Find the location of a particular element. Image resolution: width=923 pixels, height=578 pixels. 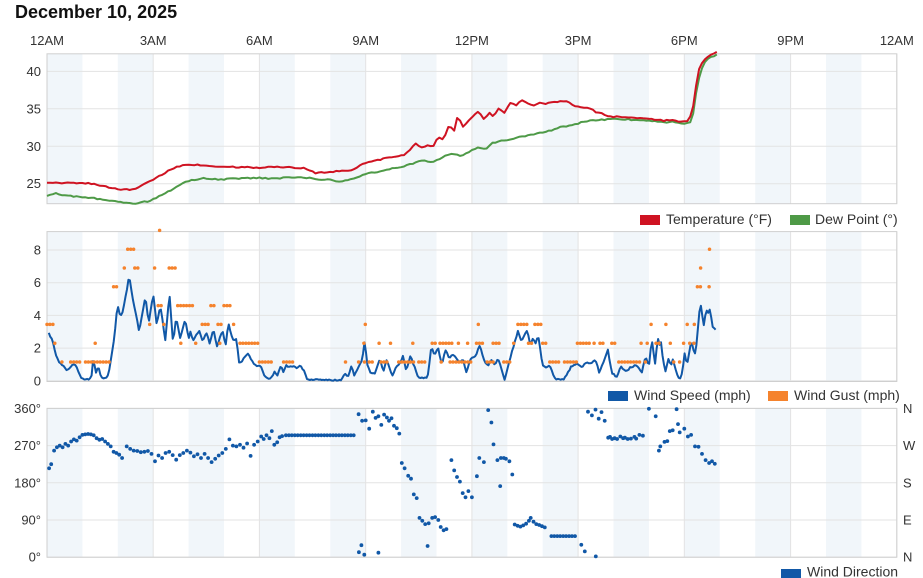

svg-text: 360° is located at coordinates (27, 408).